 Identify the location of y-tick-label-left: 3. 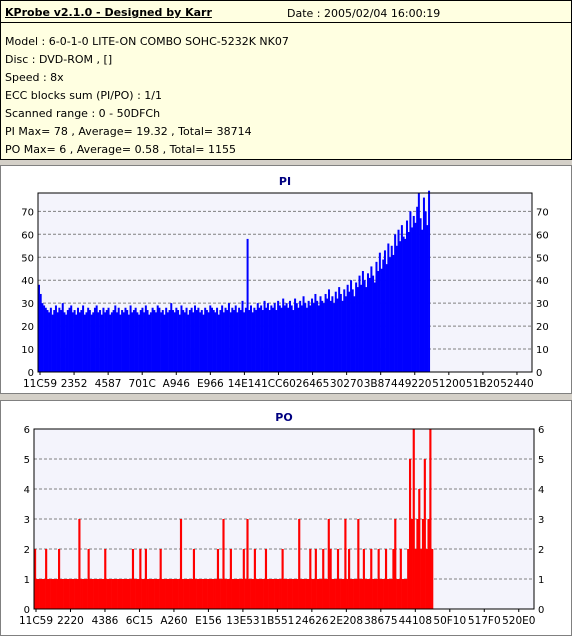
(27, 520).